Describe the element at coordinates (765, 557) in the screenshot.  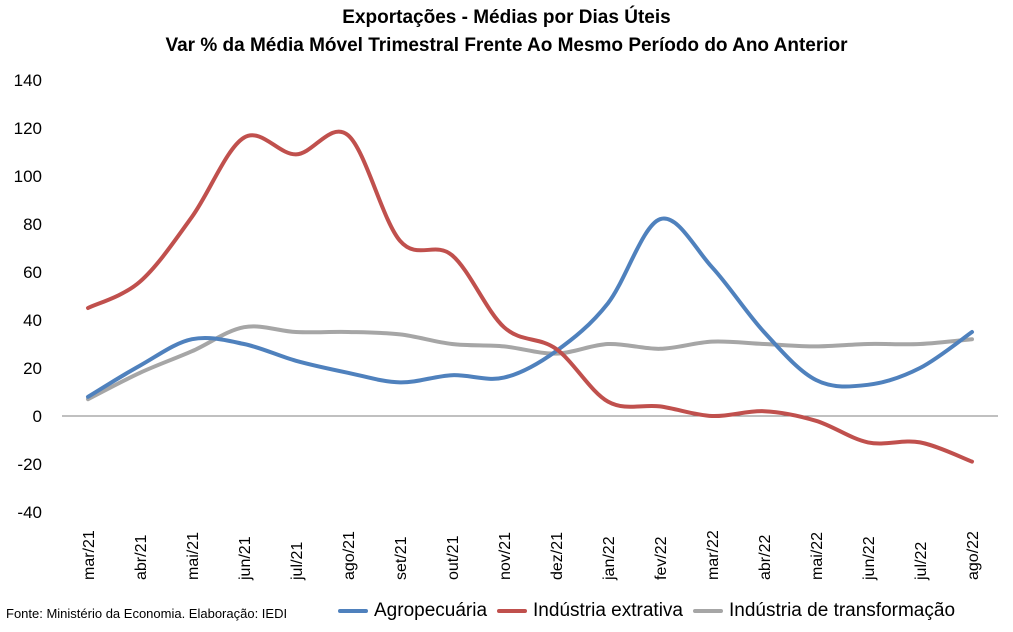
I see `x-tick-label: abr/22` at that location.